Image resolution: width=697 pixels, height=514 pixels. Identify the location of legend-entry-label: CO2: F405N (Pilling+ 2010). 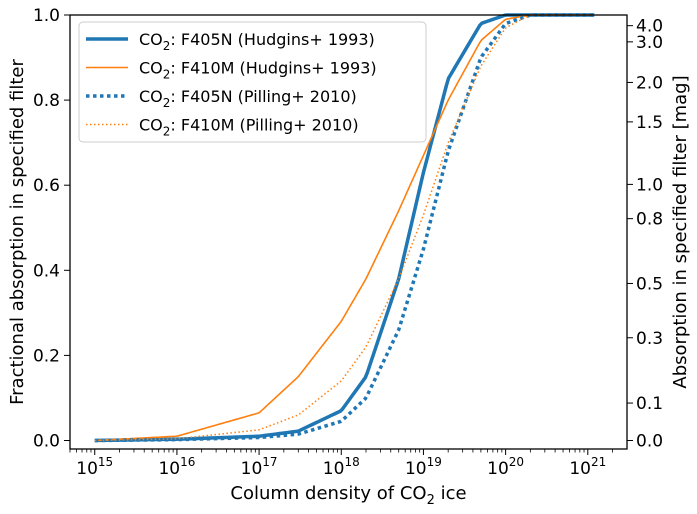
(248, 98).